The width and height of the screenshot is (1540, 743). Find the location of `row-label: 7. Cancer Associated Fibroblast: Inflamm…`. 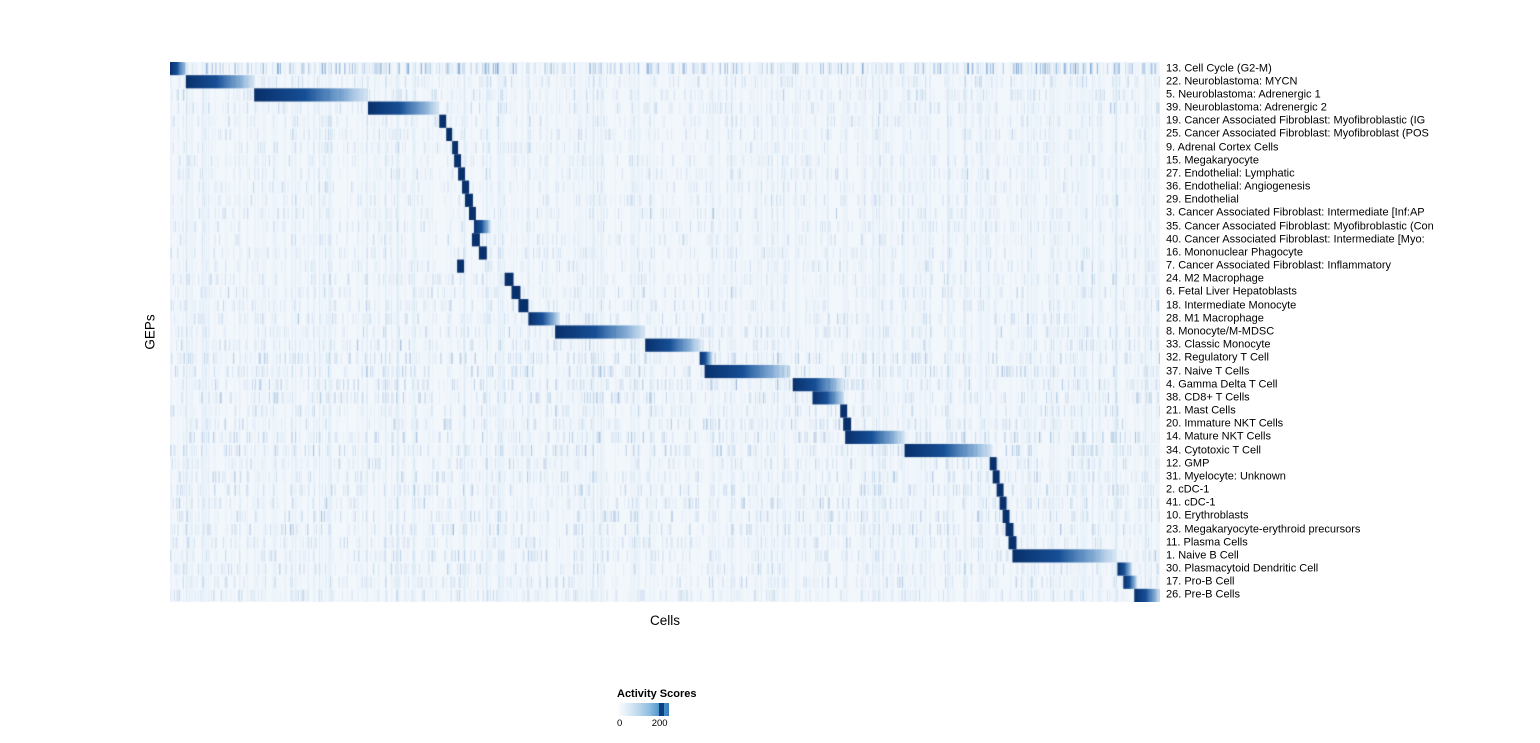

row-label: 7. Cancer Associated Fibroblast: Inflamm… is located at coordinates (1278, 265).